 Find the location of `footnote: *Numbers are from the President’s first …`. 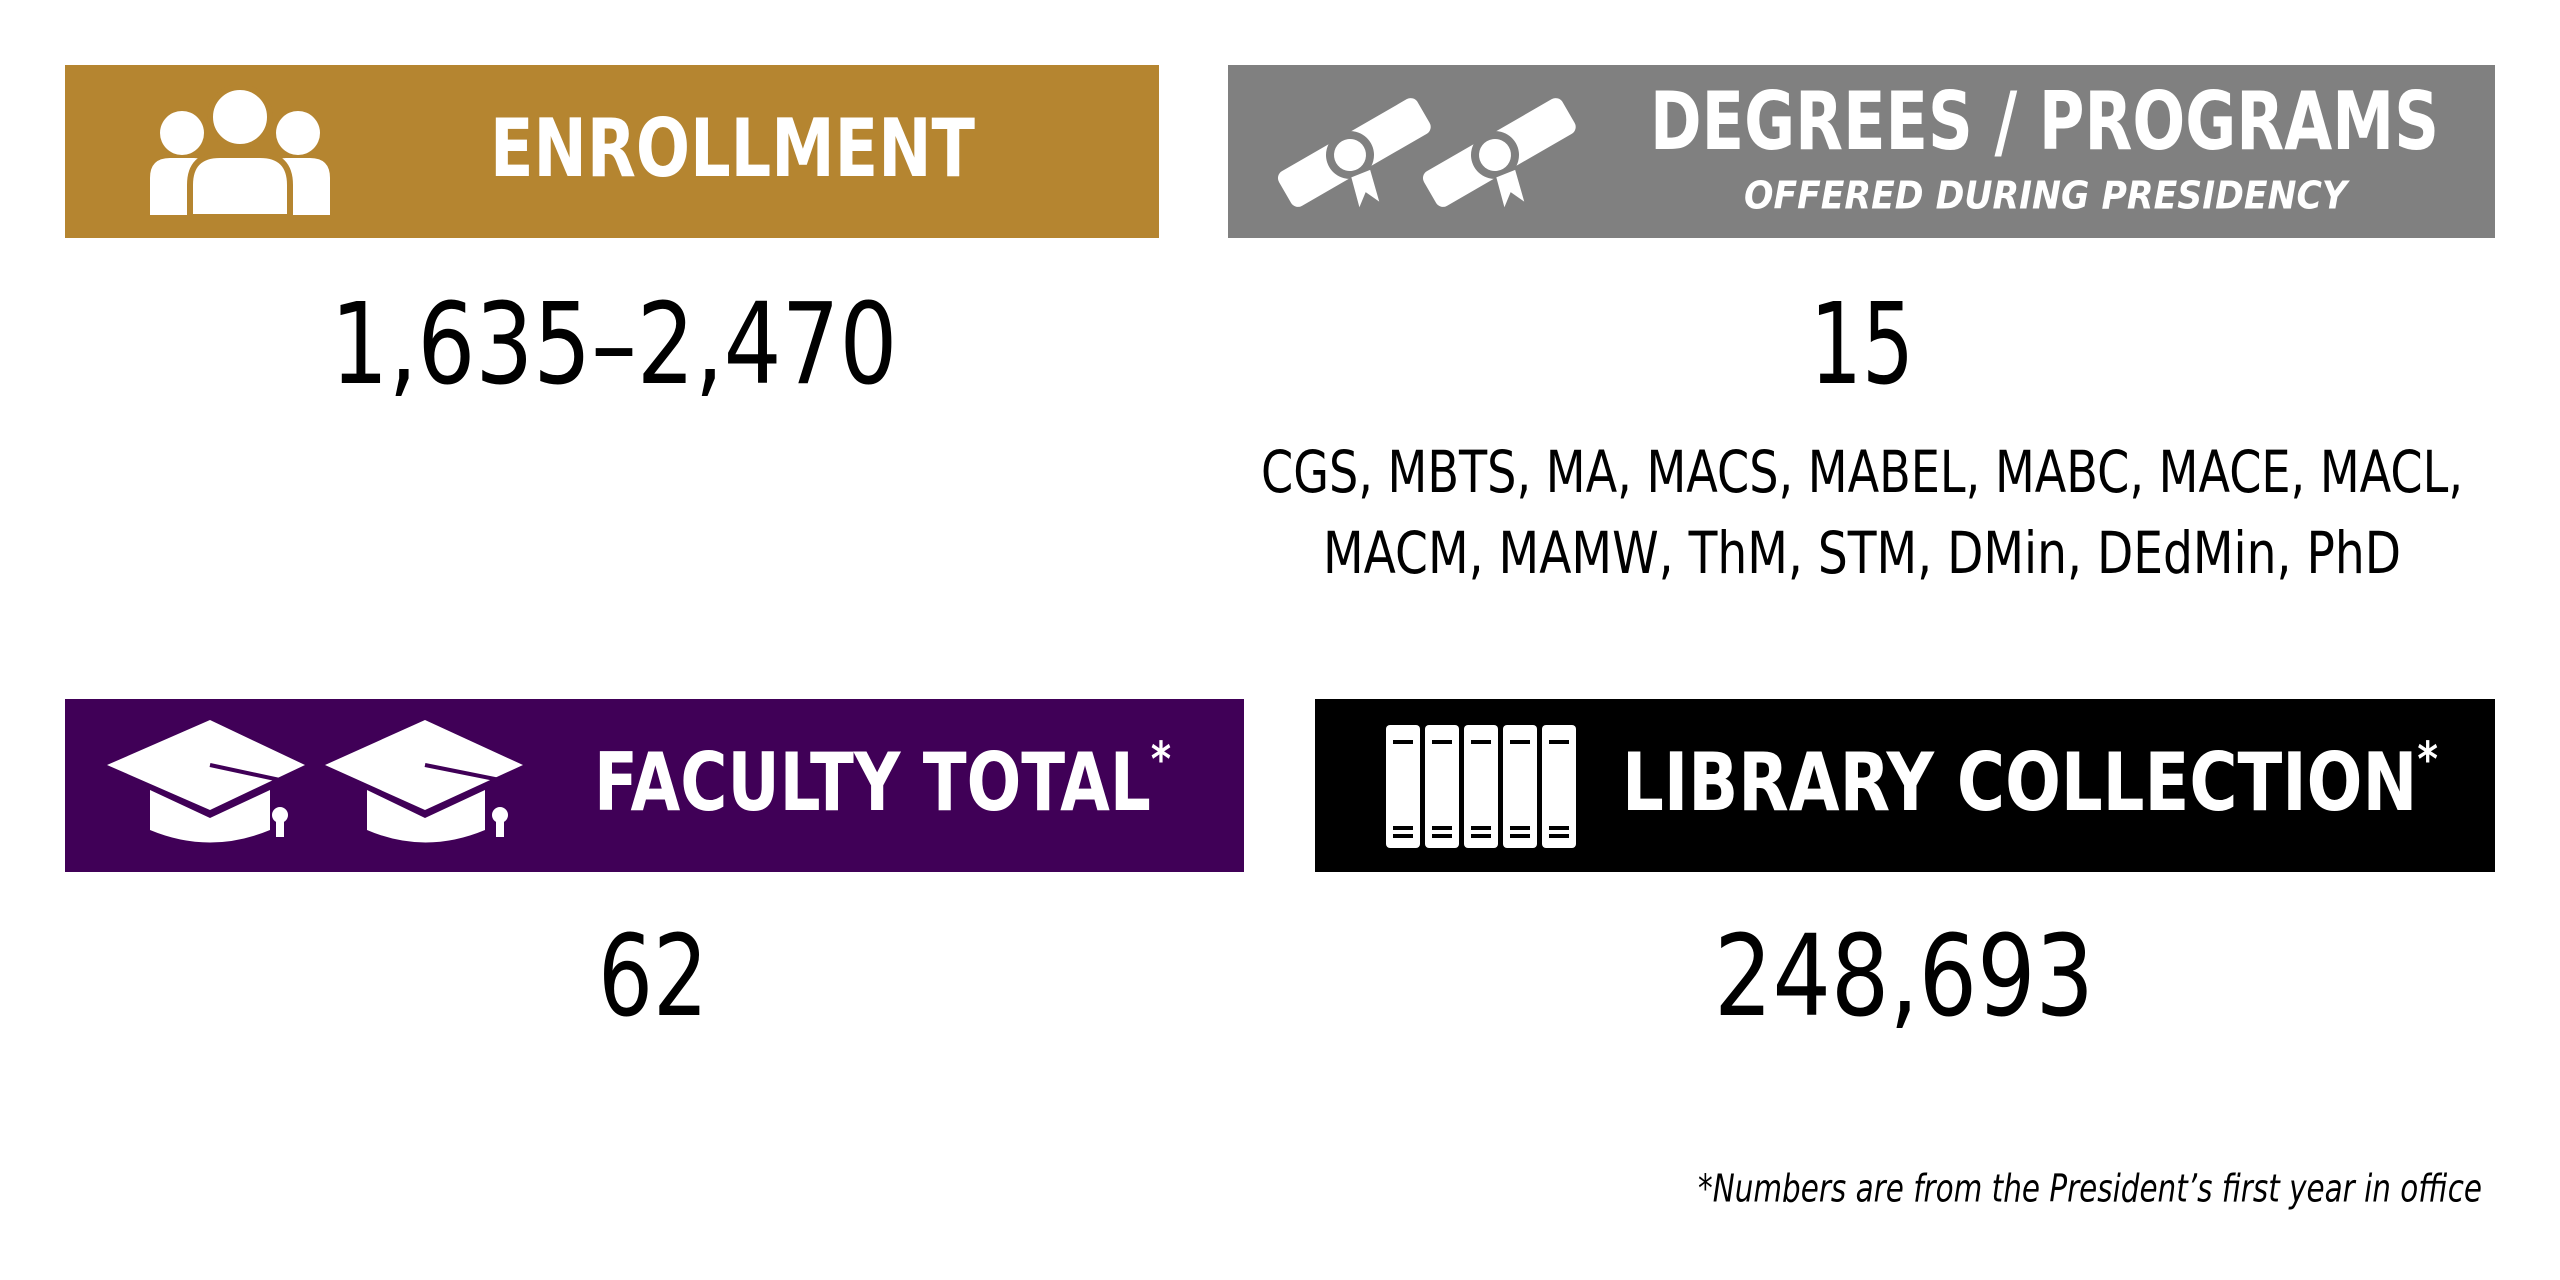

footnote: *Numbers are from the President’s first … is located at coordinates (2090, 1189).